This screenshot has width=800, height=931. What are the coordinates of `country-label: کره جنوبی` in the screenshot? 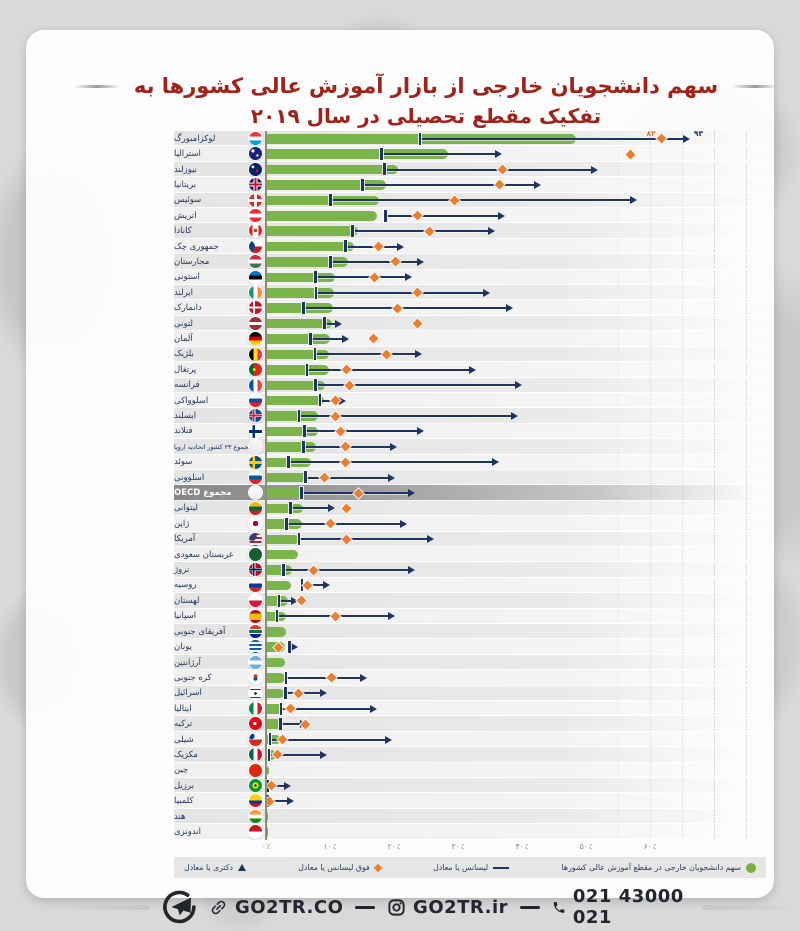 It's located at (193, 677).